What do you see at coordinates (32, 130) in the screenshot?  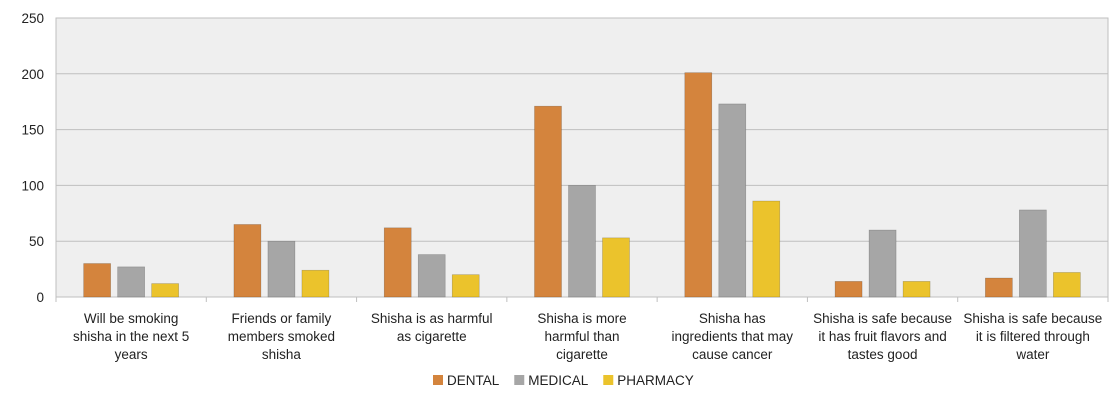 I see `y-tick-label: 150` at bounding box center [32, 130].